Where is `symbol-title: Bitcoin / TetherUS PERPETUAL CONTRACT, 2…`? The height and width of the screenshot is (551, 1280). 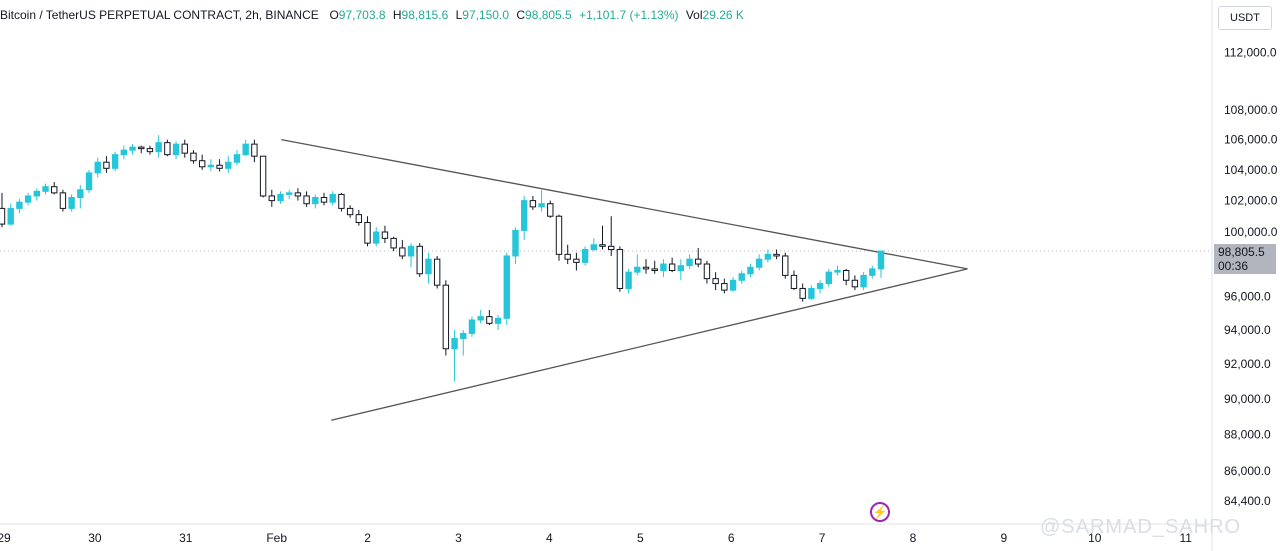
symbol-title: Bitcoin / TetherUS PERPETUAL CONTRACT, 2… is located at coordinates (159, 15).